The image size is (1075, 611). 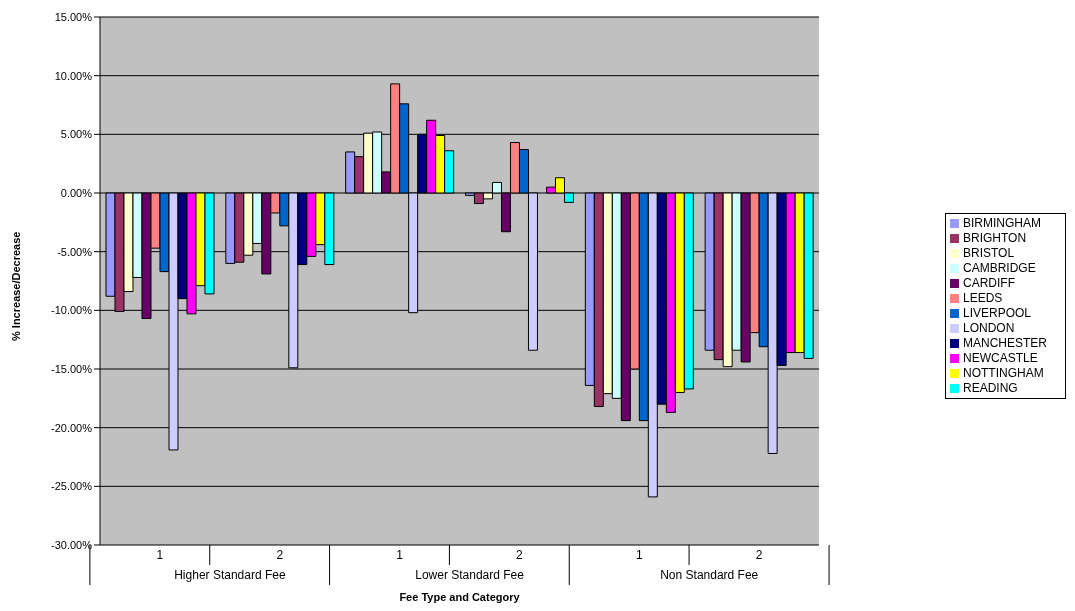 What do you see at coordinates (72, 427) in the screenshot?
I see `y-tick-label: -20.00%` at bounding box center [72, 427].